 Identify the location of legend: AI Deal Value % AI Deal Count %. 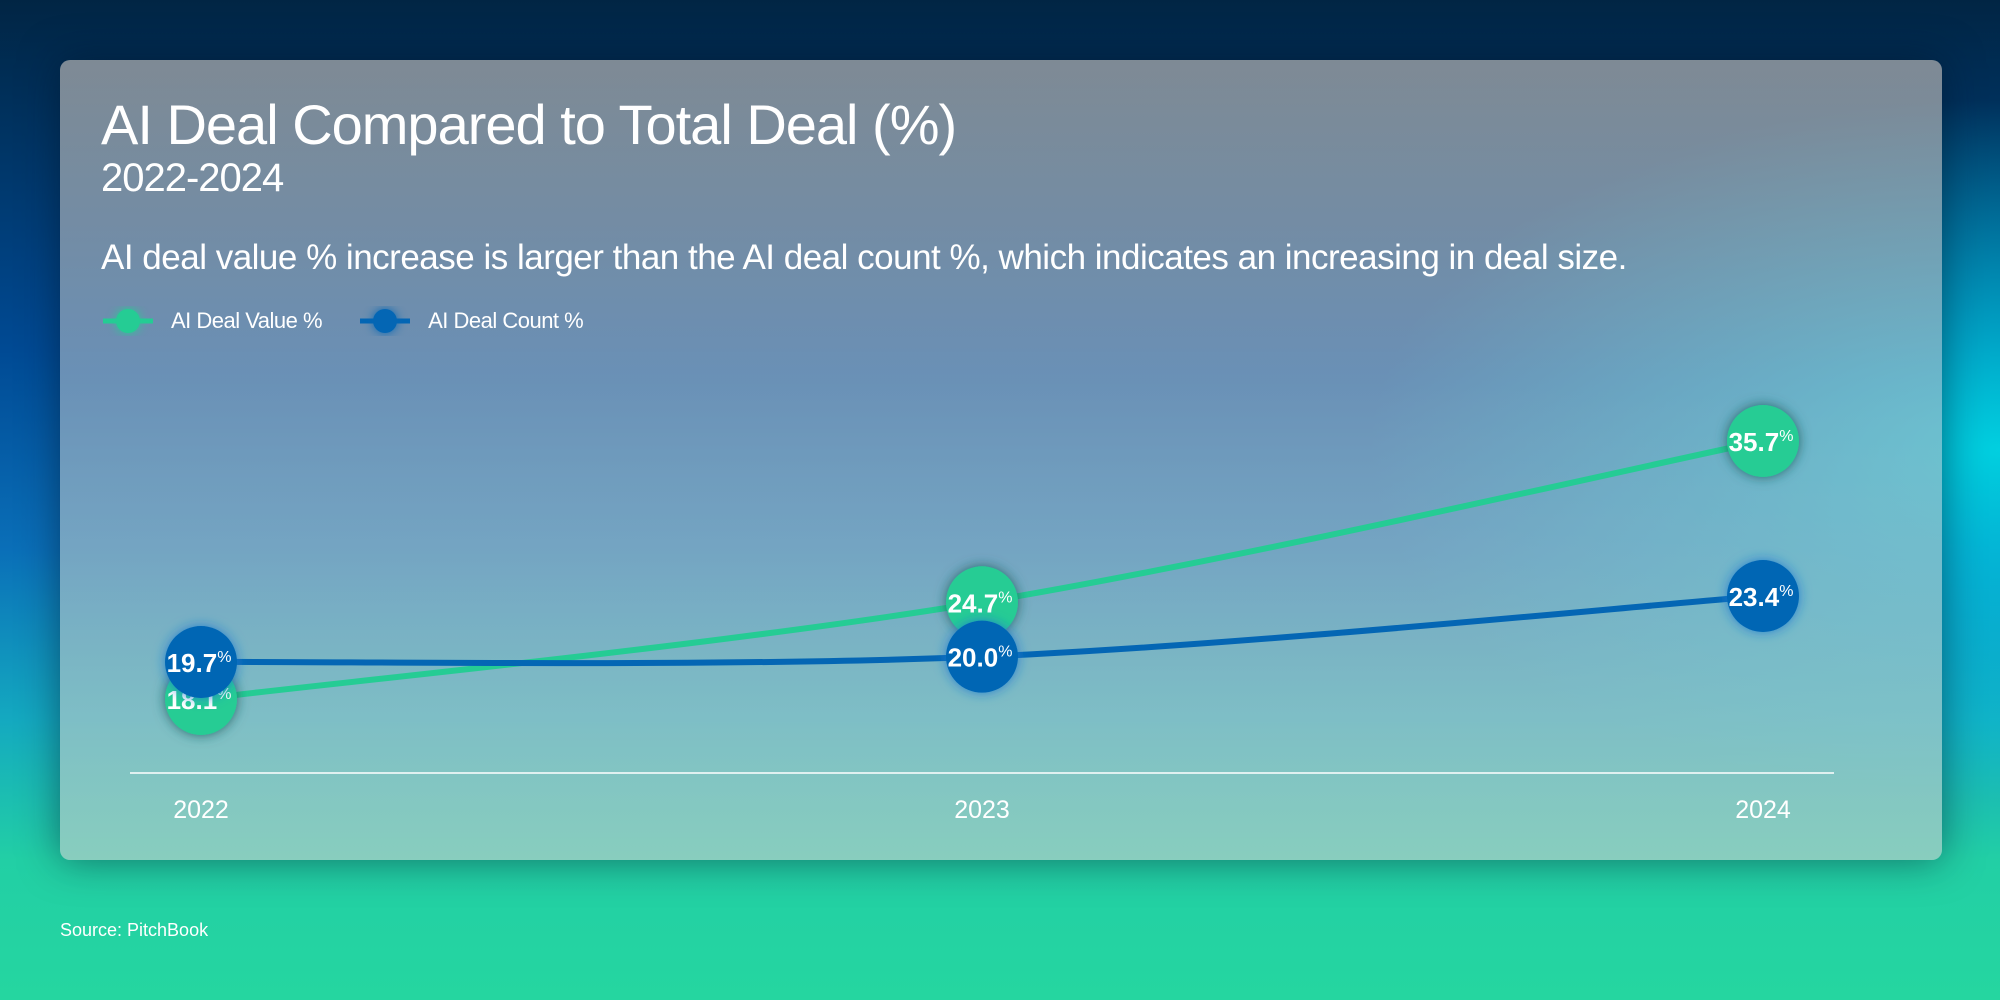
(342, 321).